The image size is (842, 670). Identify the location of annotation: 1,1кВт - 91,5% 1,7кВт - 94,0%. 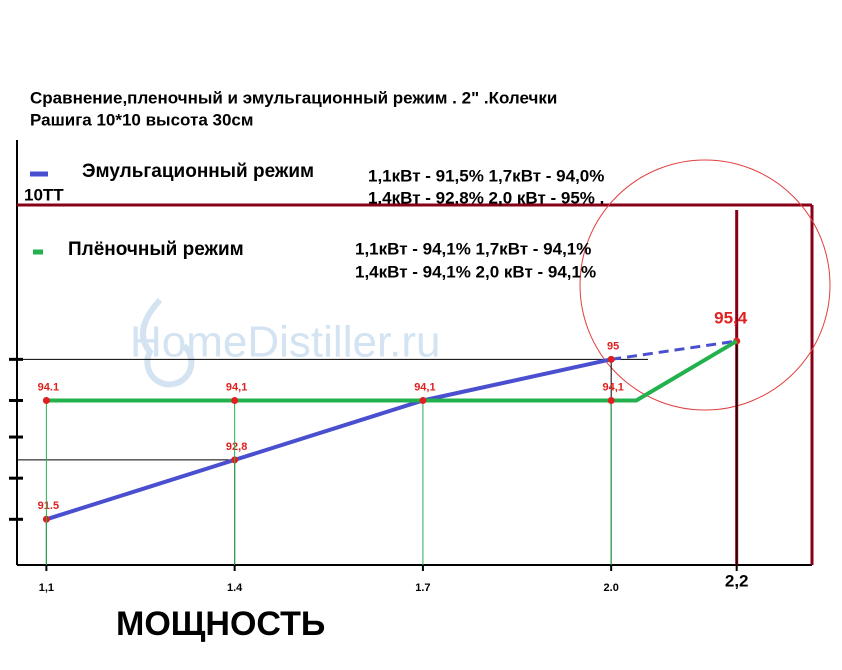
(486, 175).